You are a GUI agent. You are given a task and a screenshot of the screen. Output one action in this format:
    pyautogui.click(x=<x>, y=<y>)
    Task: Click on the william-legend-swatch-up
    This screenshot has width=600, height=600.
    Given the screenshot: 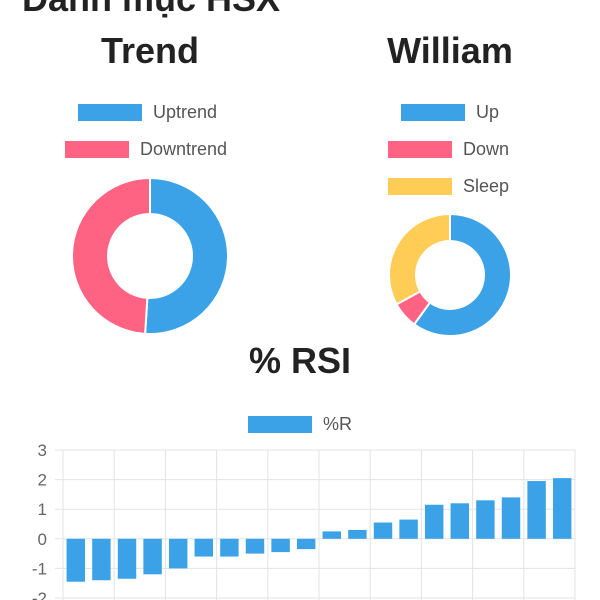 What is the action you would take?
    pyautogui.click(x=433, y=112)
    